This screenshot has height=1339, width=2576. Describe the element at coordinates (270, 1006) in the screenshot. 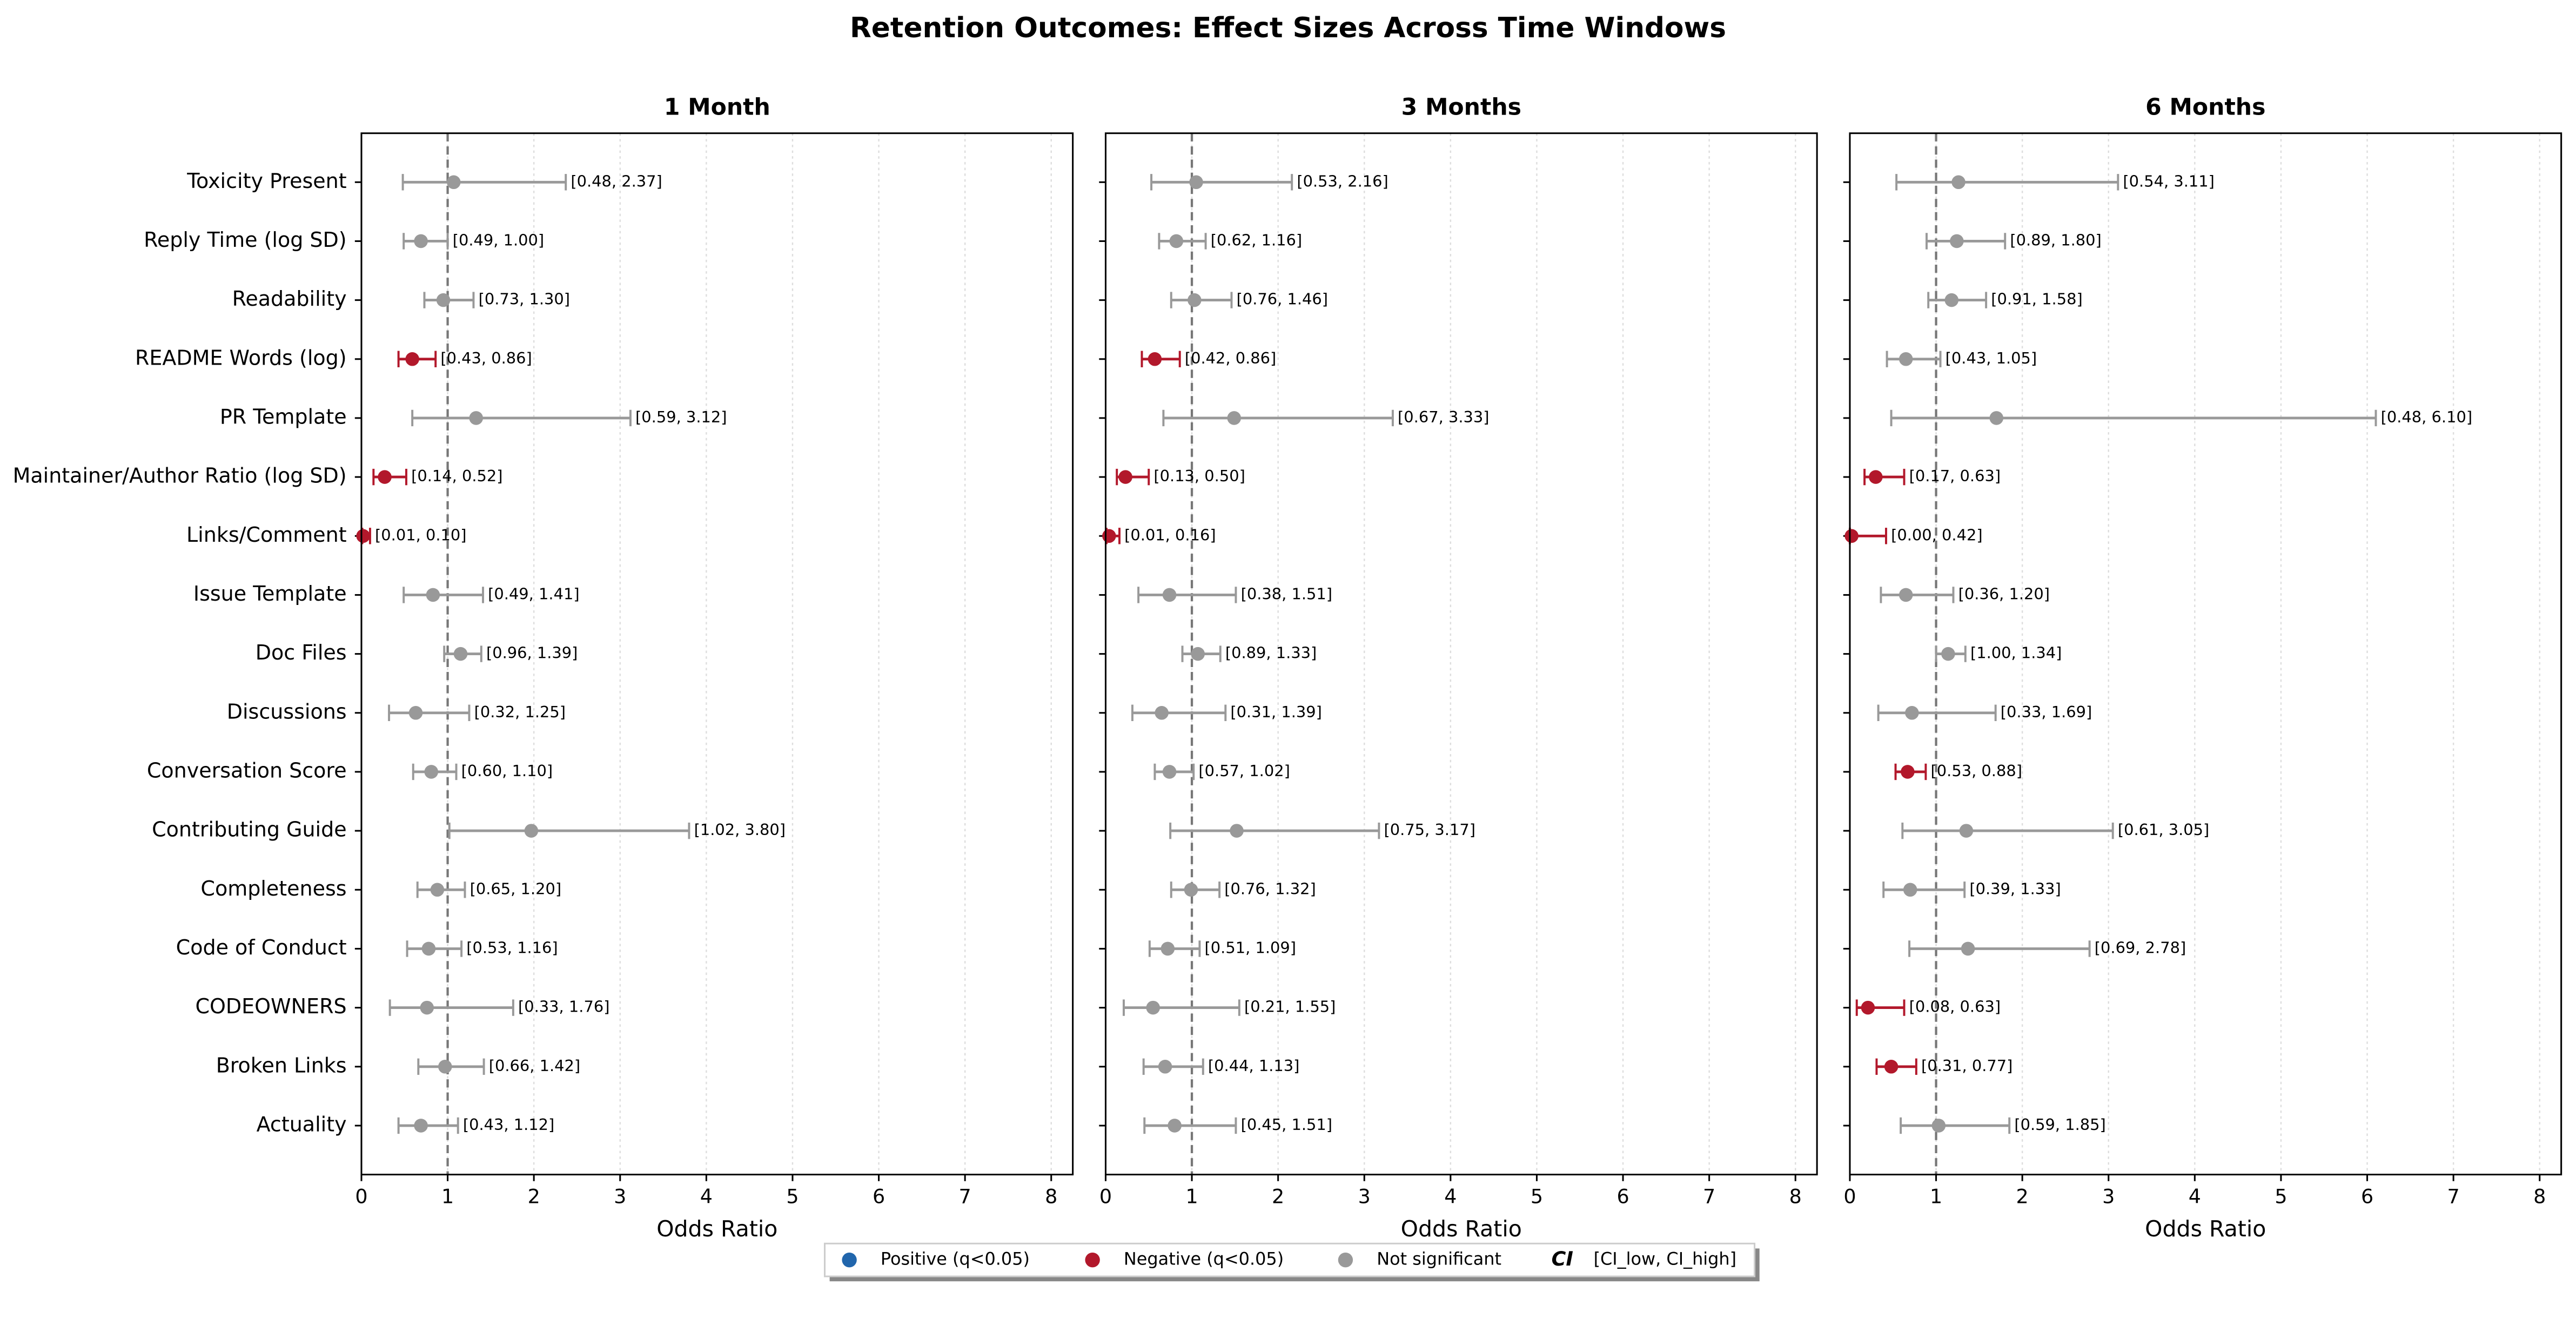

I see `y-tick-label: CODEOWNERS` at that location.